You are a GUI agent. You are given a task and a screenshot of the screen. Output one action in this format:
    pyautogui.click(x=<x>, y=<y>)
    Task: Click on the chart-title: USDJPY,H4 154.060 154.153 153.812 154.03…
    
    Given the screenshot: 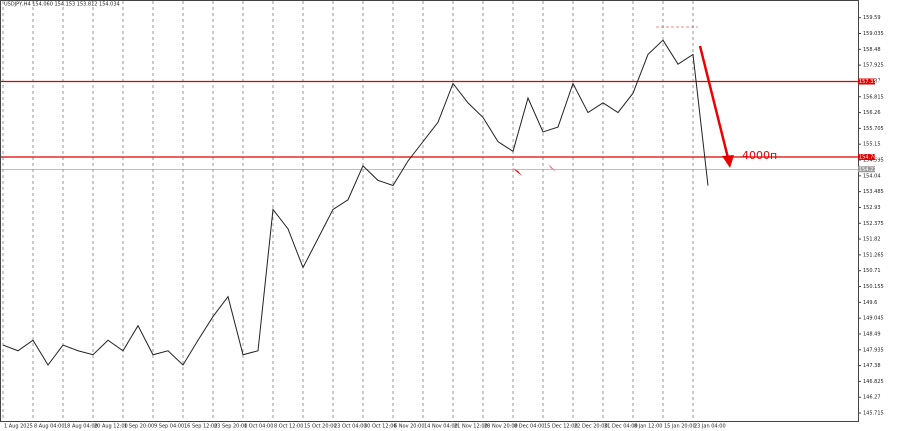 What is the action you would take?
    pyautogui.click(x=62, y=5)
    